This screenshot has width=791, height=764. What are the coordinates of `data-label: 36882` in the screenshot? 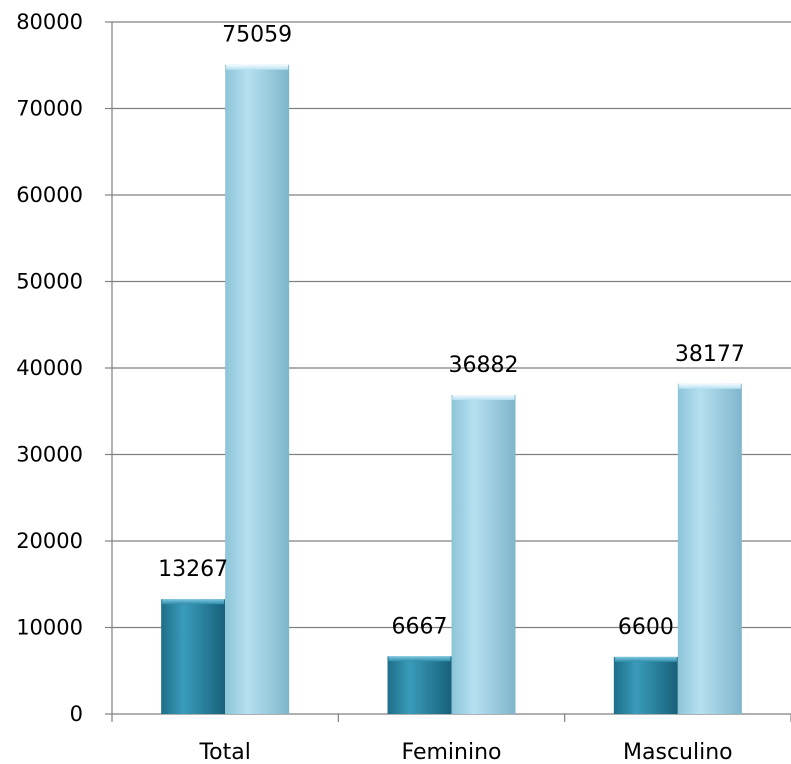 It's located at (484, 365).